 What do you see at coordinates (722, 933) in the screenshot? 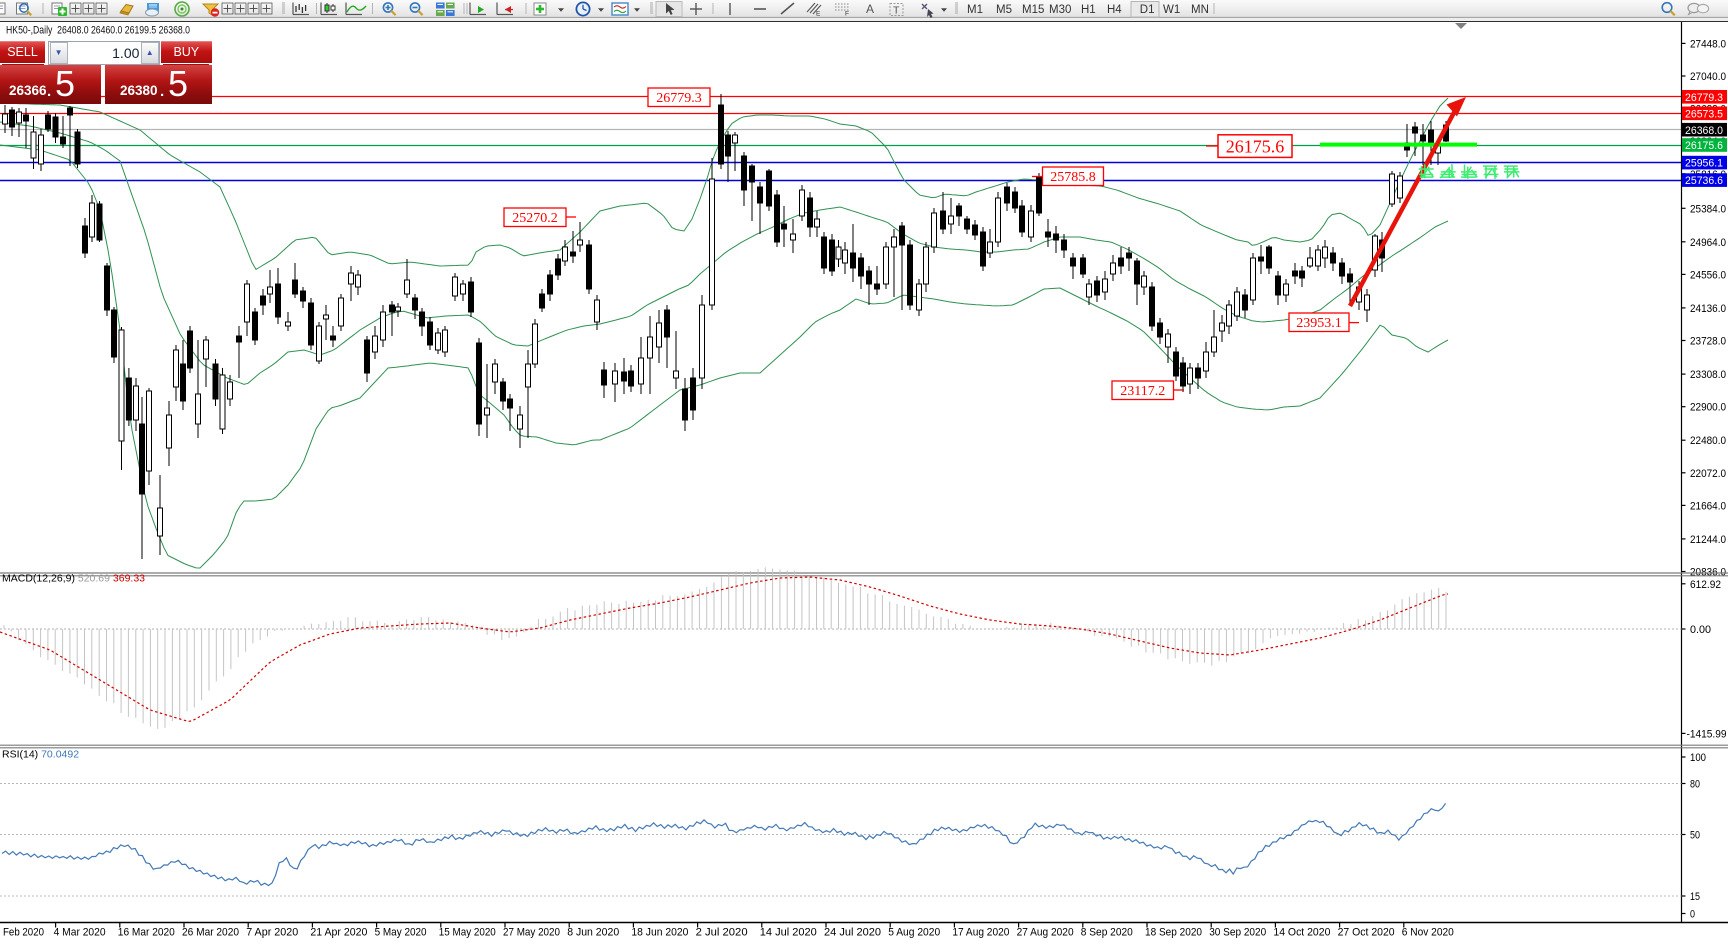
I see `svg-text: 2 Jul 2020` at bounding box center [722, 933].